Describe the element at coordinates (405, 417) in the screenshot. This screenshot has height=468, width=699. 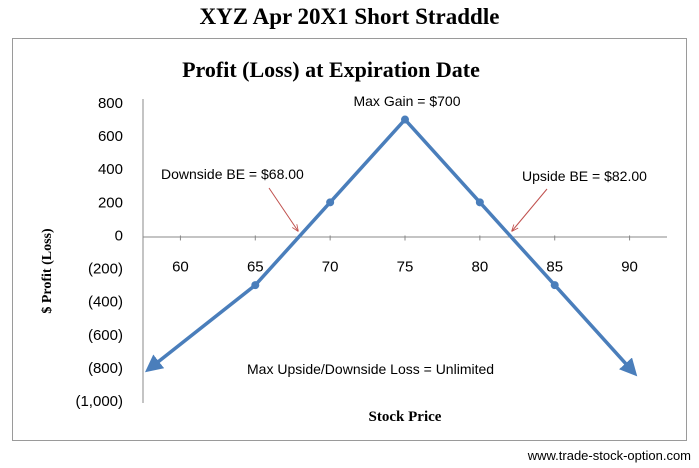
I see `x-axis-label: Stock Price` at that location.